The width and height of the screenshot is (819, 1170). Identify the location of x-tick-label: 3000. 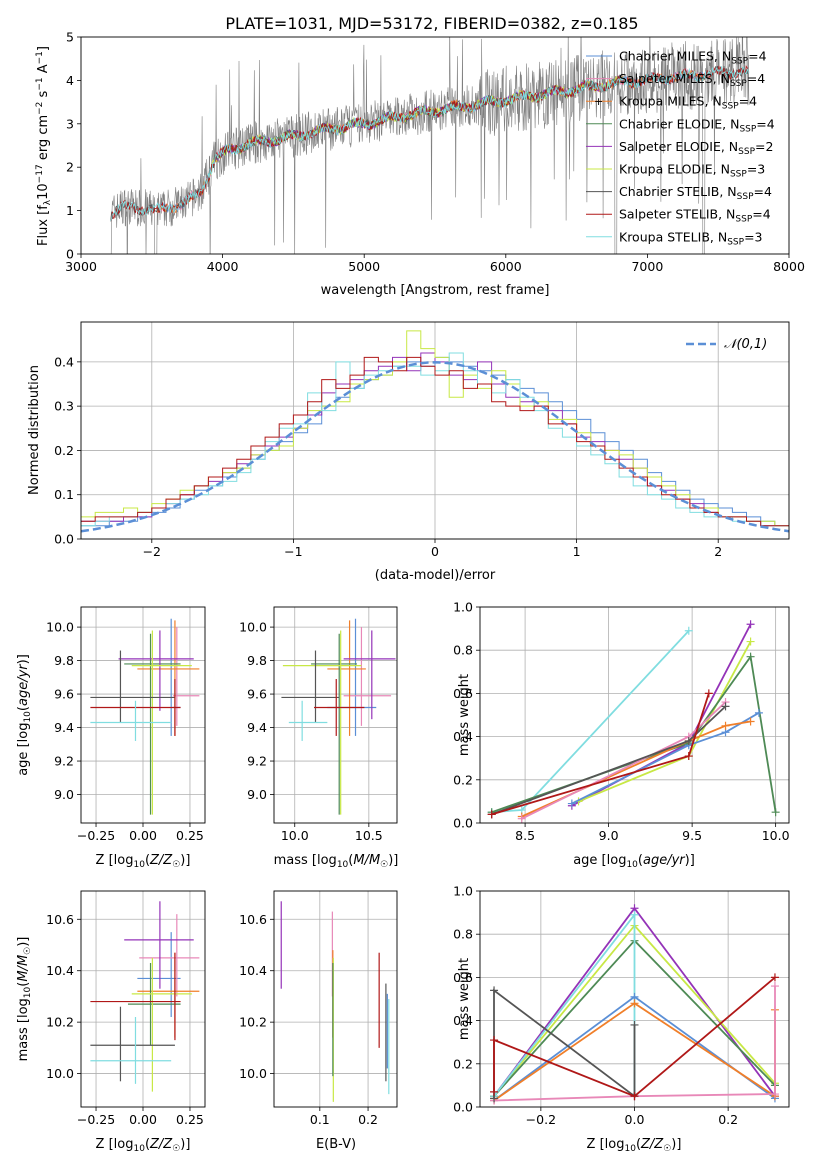
(81, 266).